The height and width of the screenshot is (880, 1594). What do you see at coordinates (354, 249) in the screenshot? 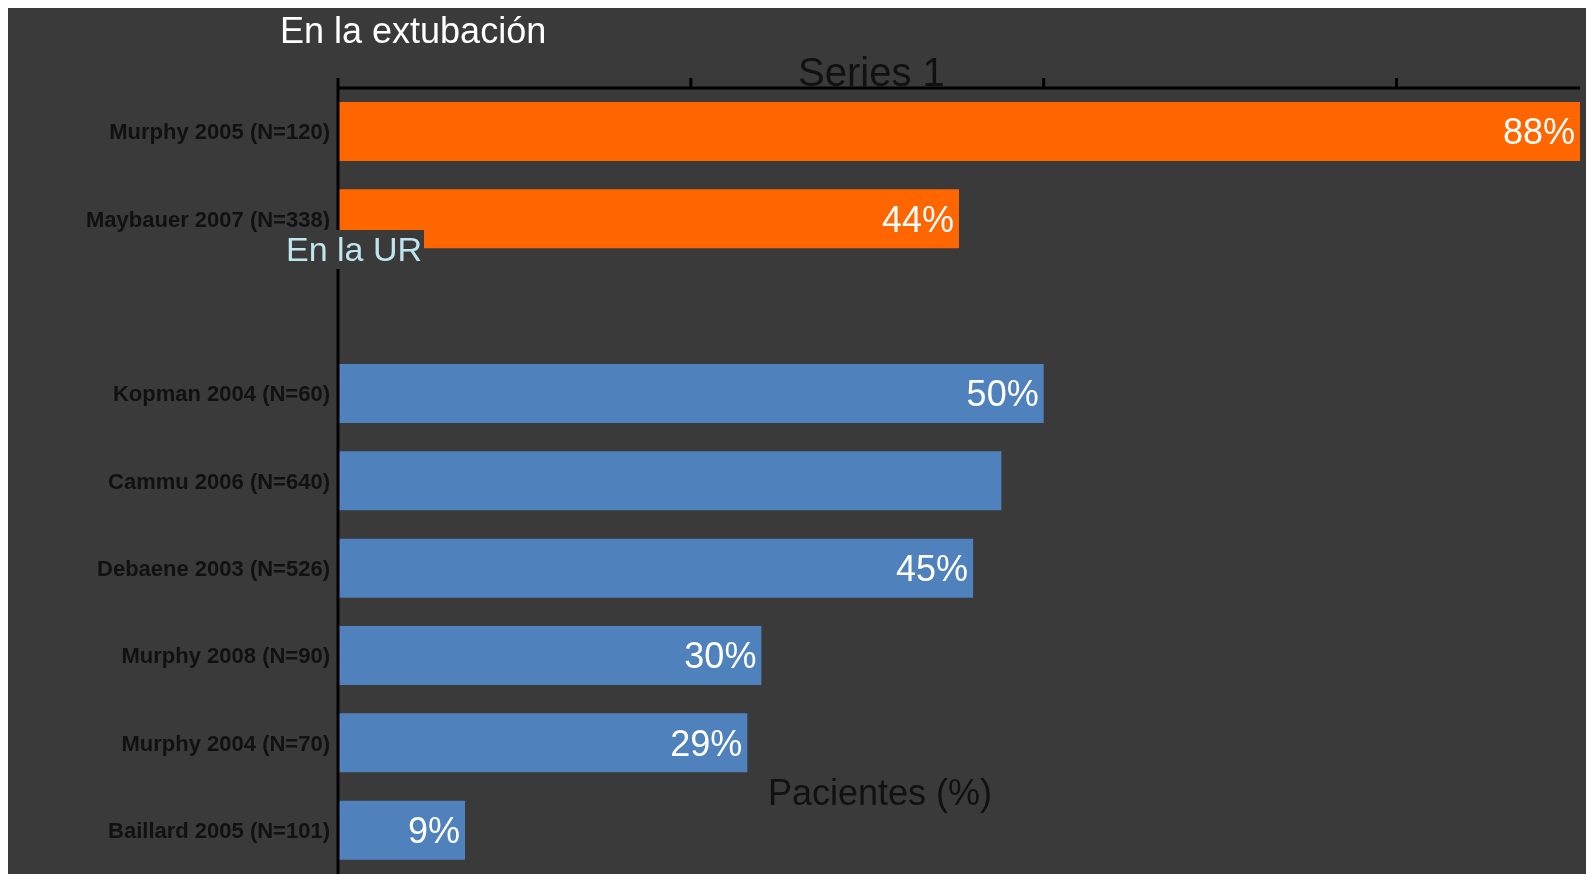
I see `annotation: En la UR` at bounding box center [354, 249].